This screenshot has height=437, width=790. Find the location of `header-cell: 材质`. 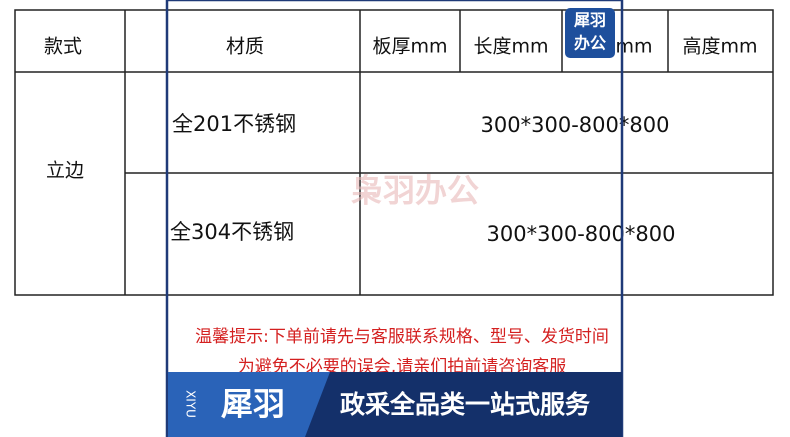

header-cell: 材质 is located at coordinates (245, 47).